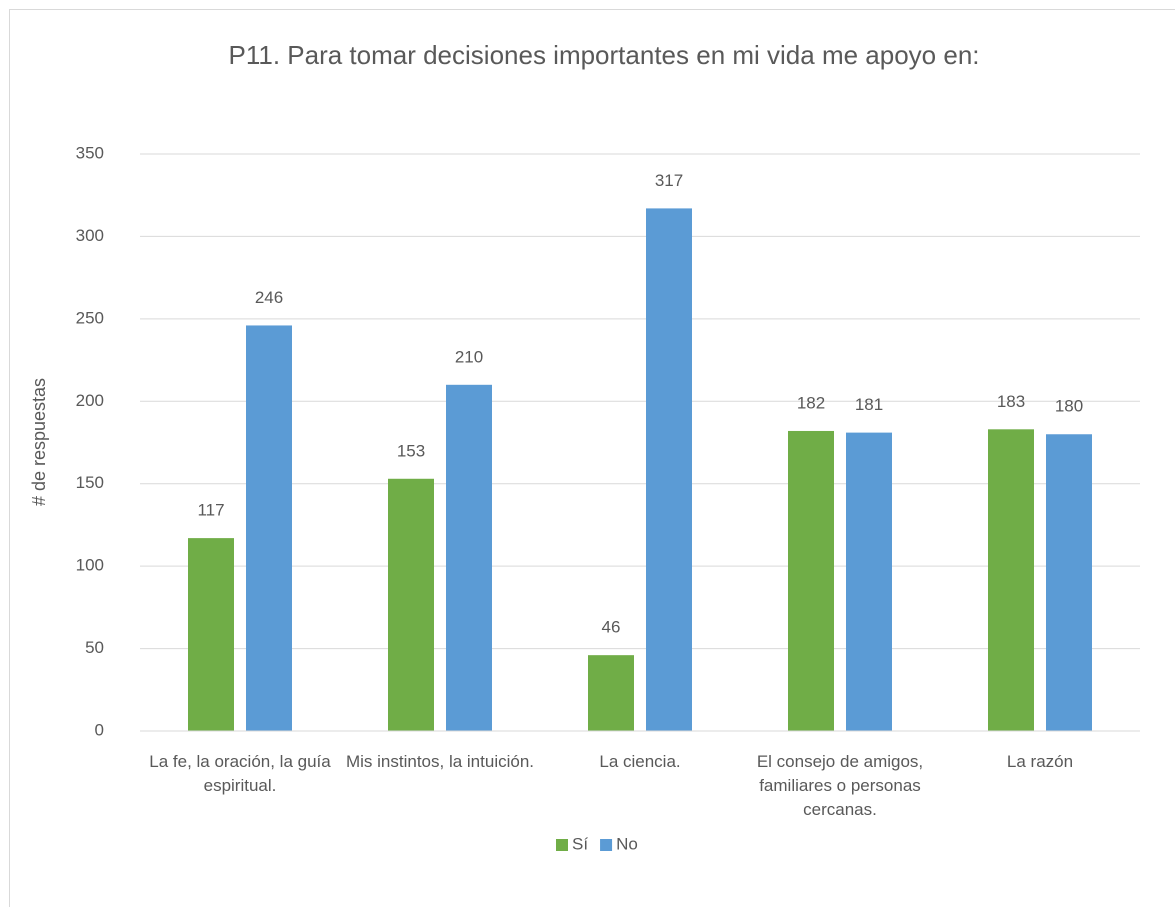  What do you see at coordinates (90, 317) in the screenshot?
I see `y-tick-label: 250` at bounding box center [90, 317].